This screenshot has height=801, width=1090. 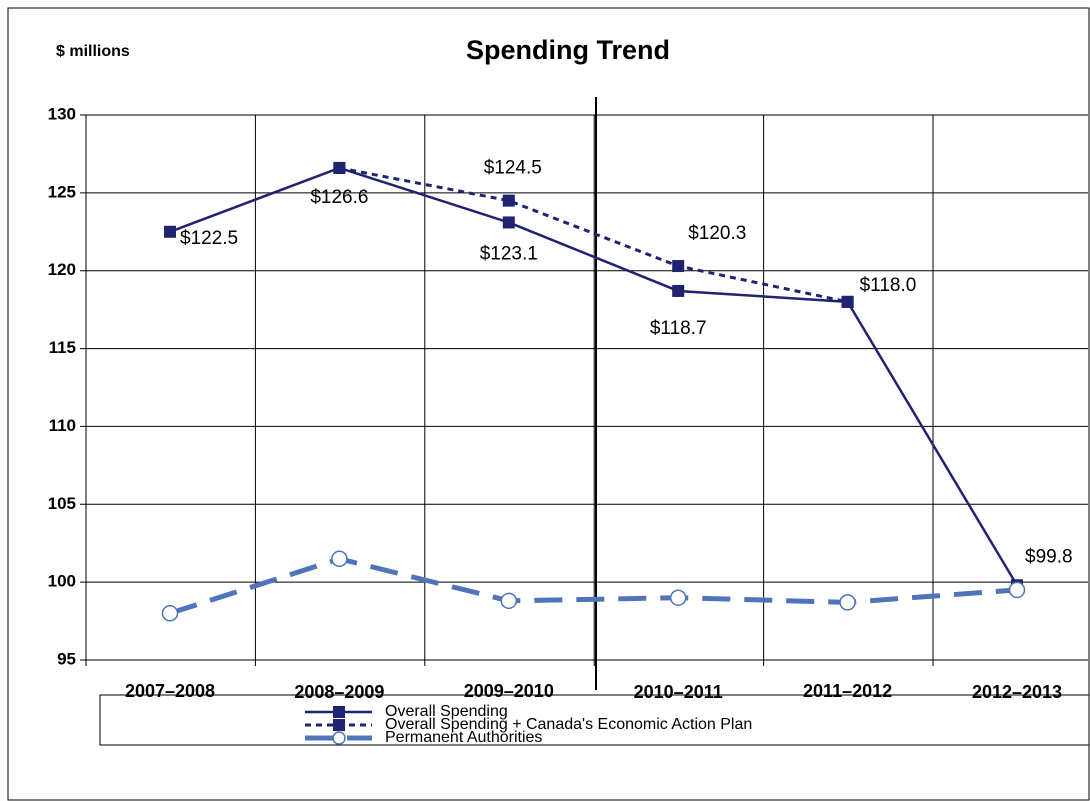 What do you see at coordinates (62, 503) in the screenshot?
I see `y-tick-label: 105` at bounding box center [62, 503].